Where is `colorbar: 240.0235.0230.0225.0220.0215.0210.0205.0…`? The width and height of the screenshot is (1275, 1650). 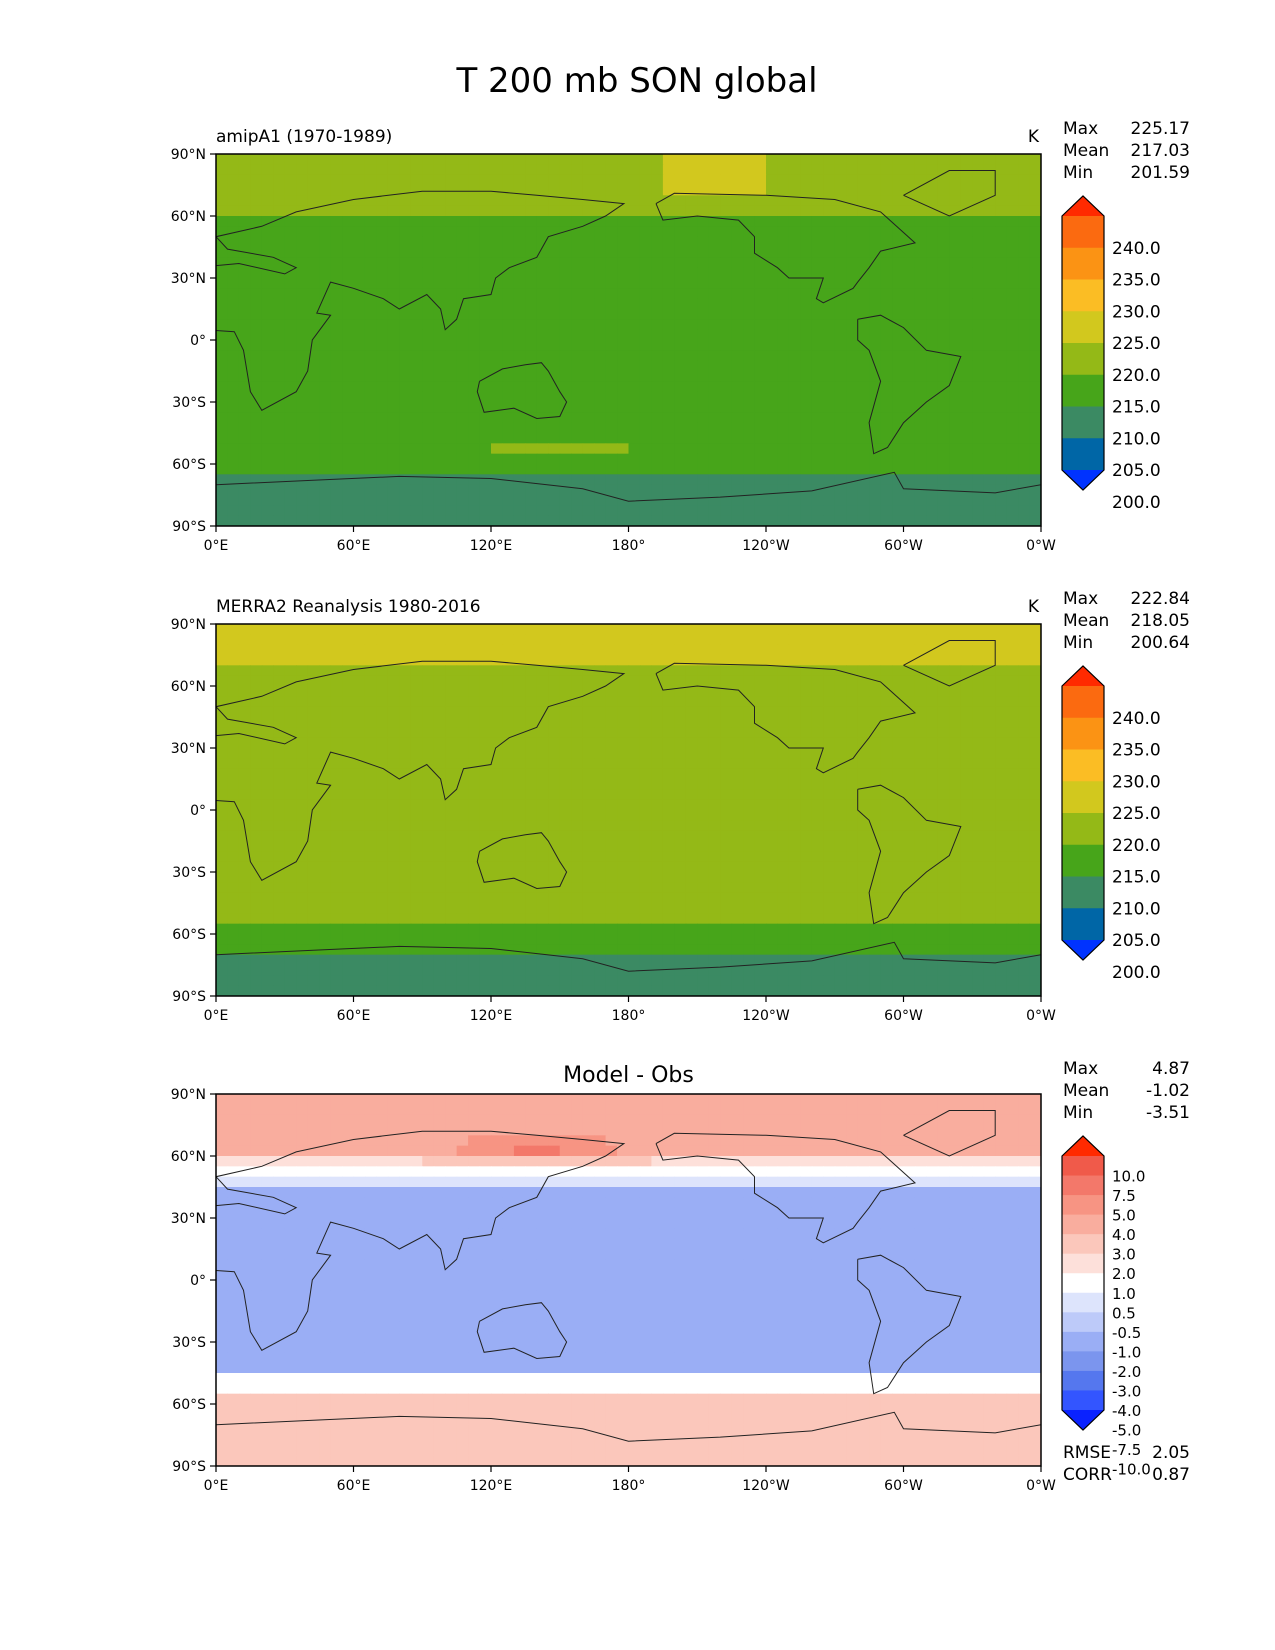
colorbar: 240.0235.0230.0225.0220.0215.0210.0205.0… is located at coordinates (1111, 354).